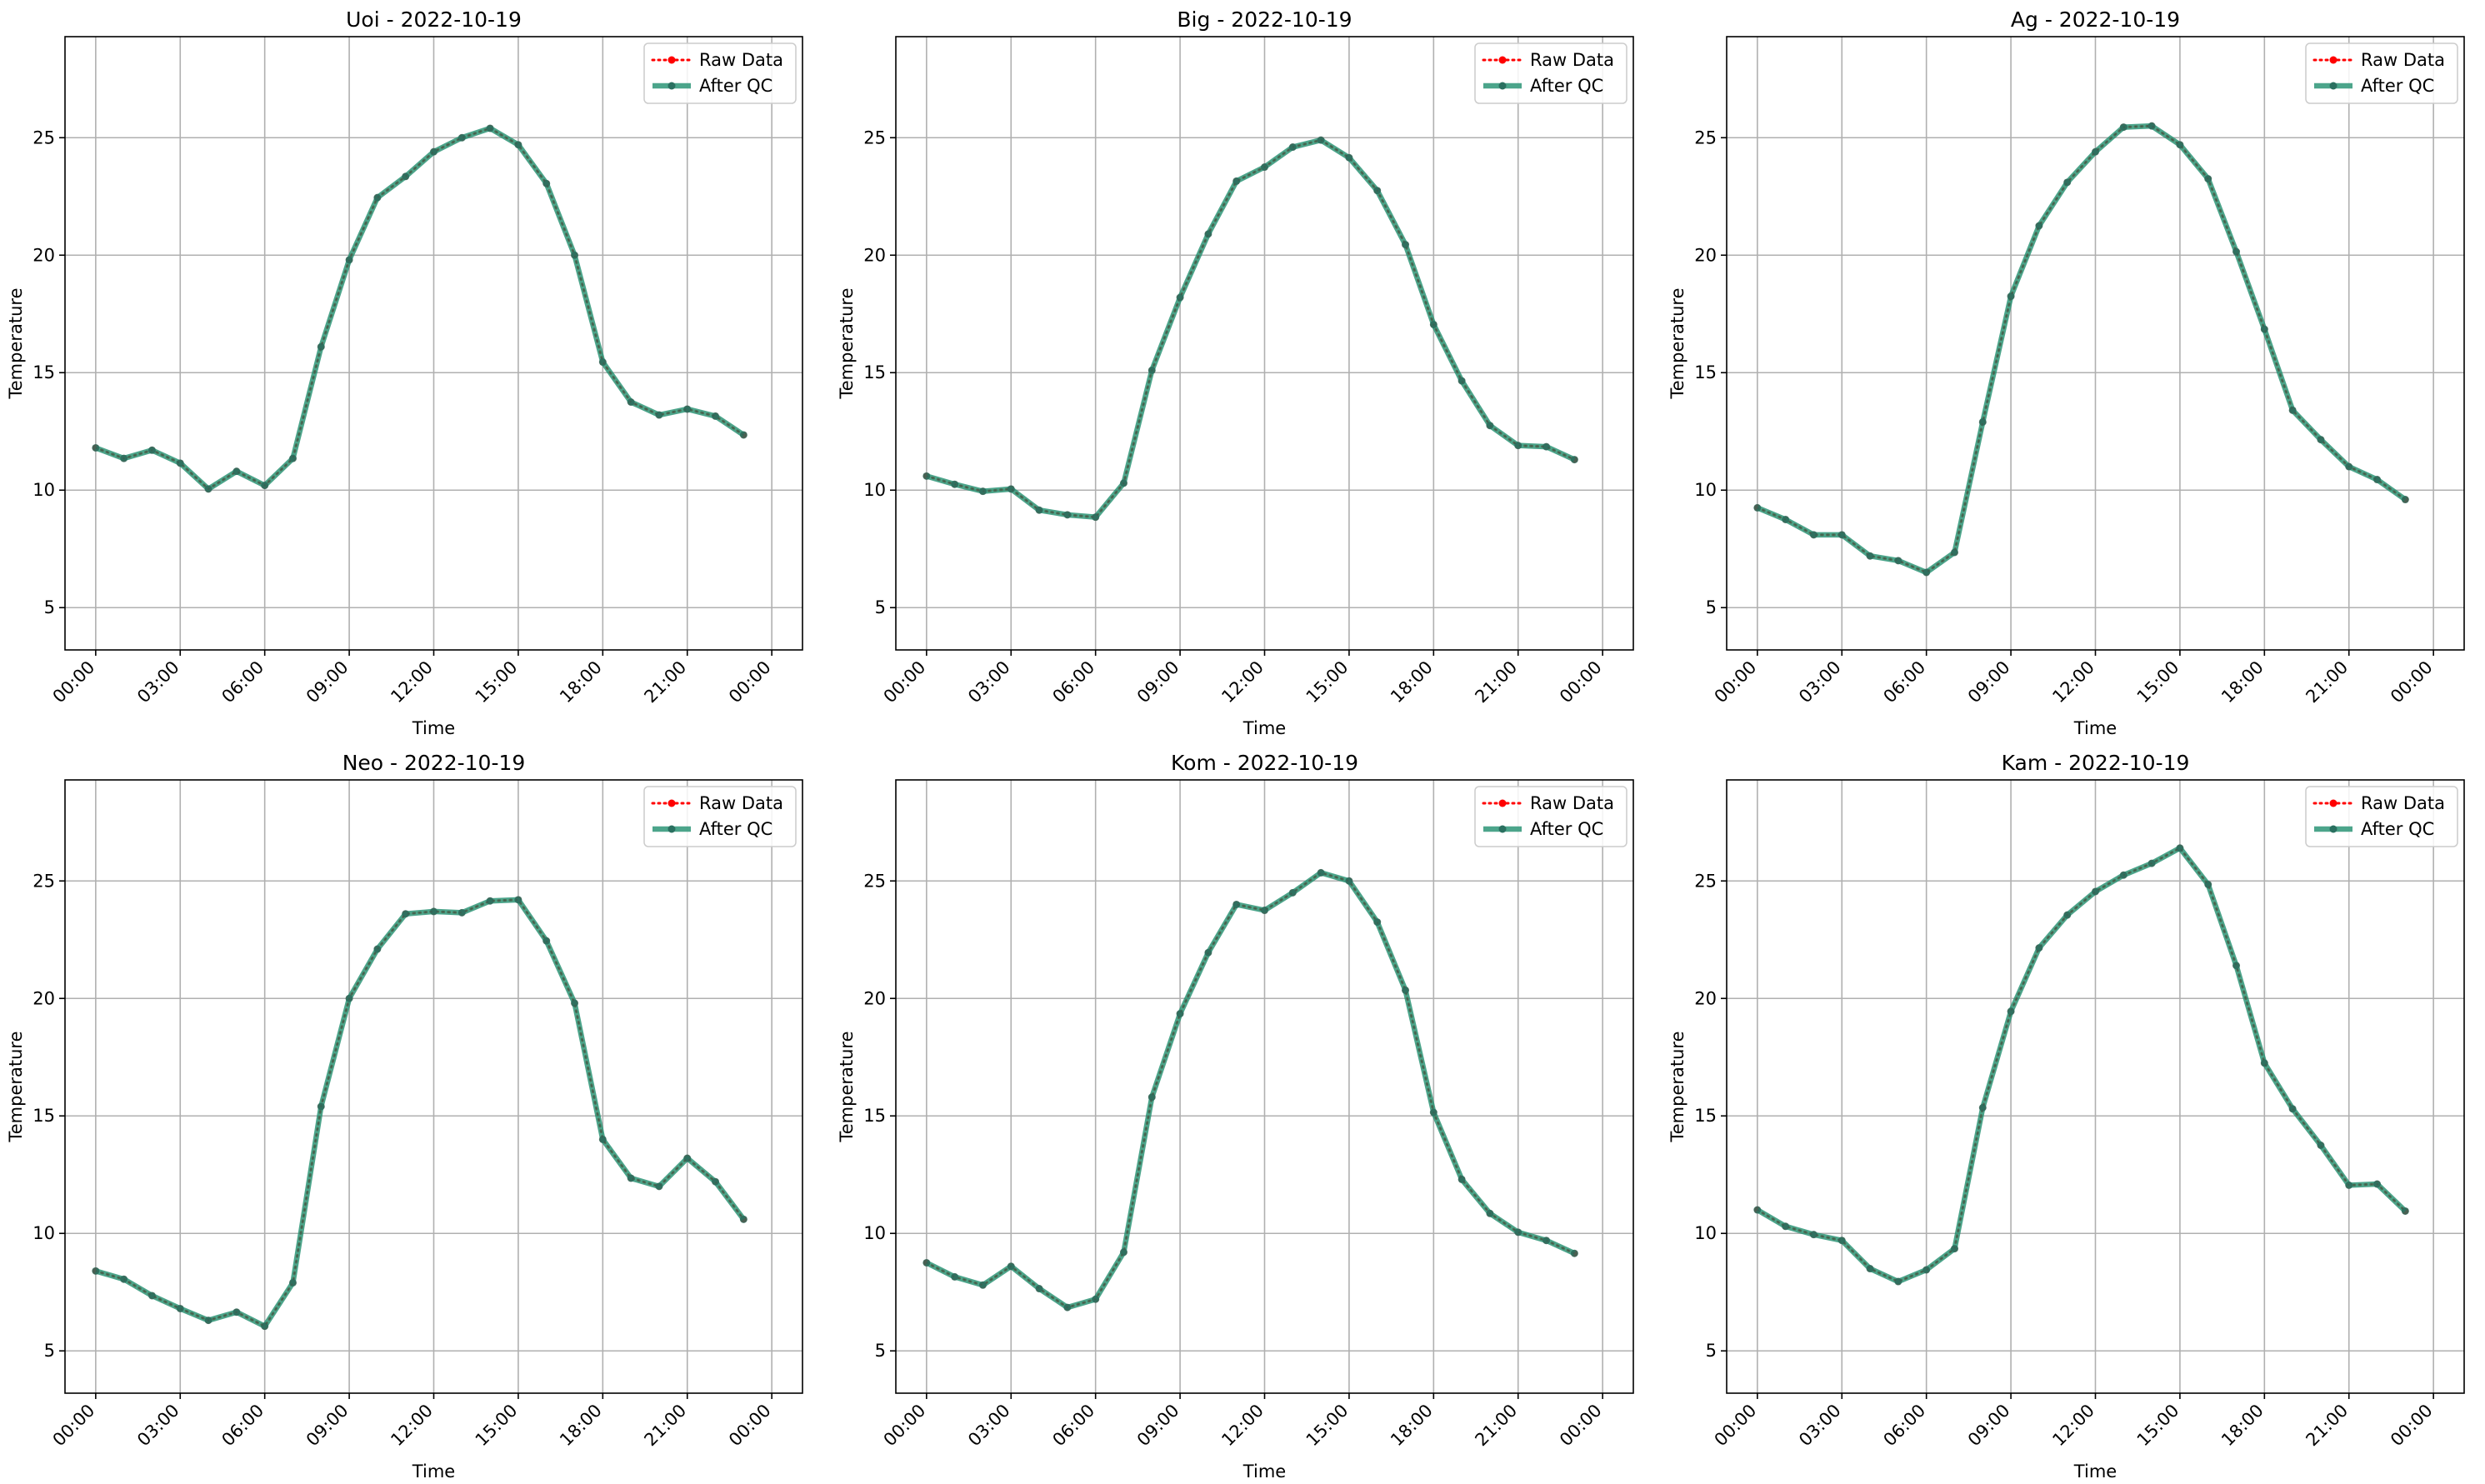  Describe the element at coordinates (2095, 19) in the screenshot. I see `chart-title: Ag - 2022-10-19` at that location.